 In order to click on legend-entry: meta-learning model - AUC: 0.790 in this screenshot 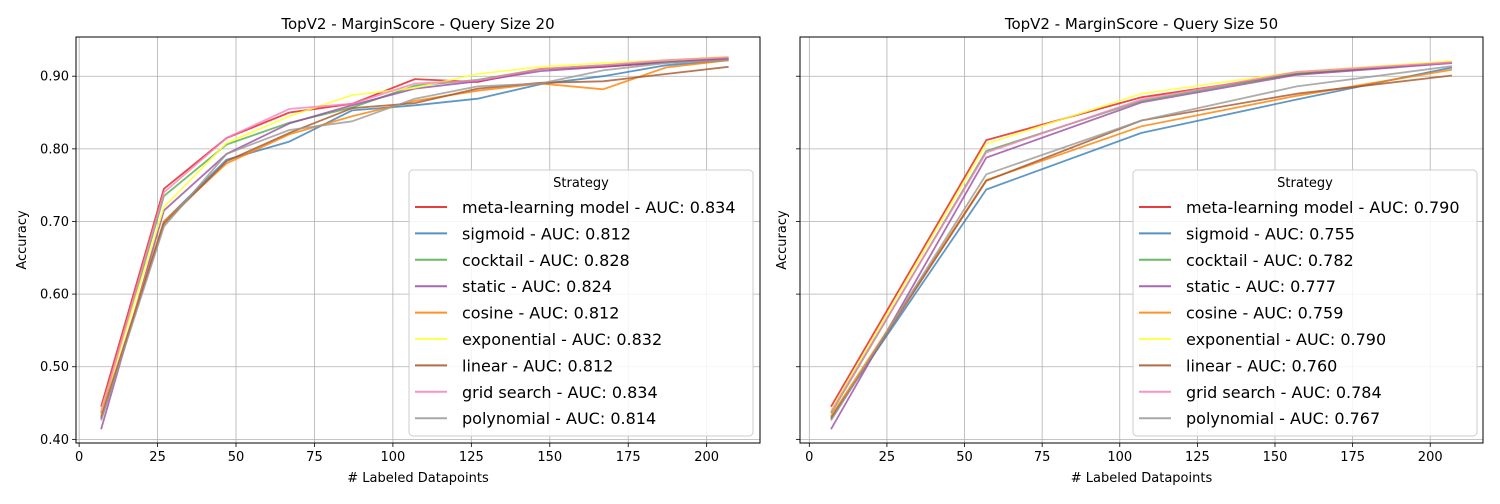, I will do `click(1323, 207)`.